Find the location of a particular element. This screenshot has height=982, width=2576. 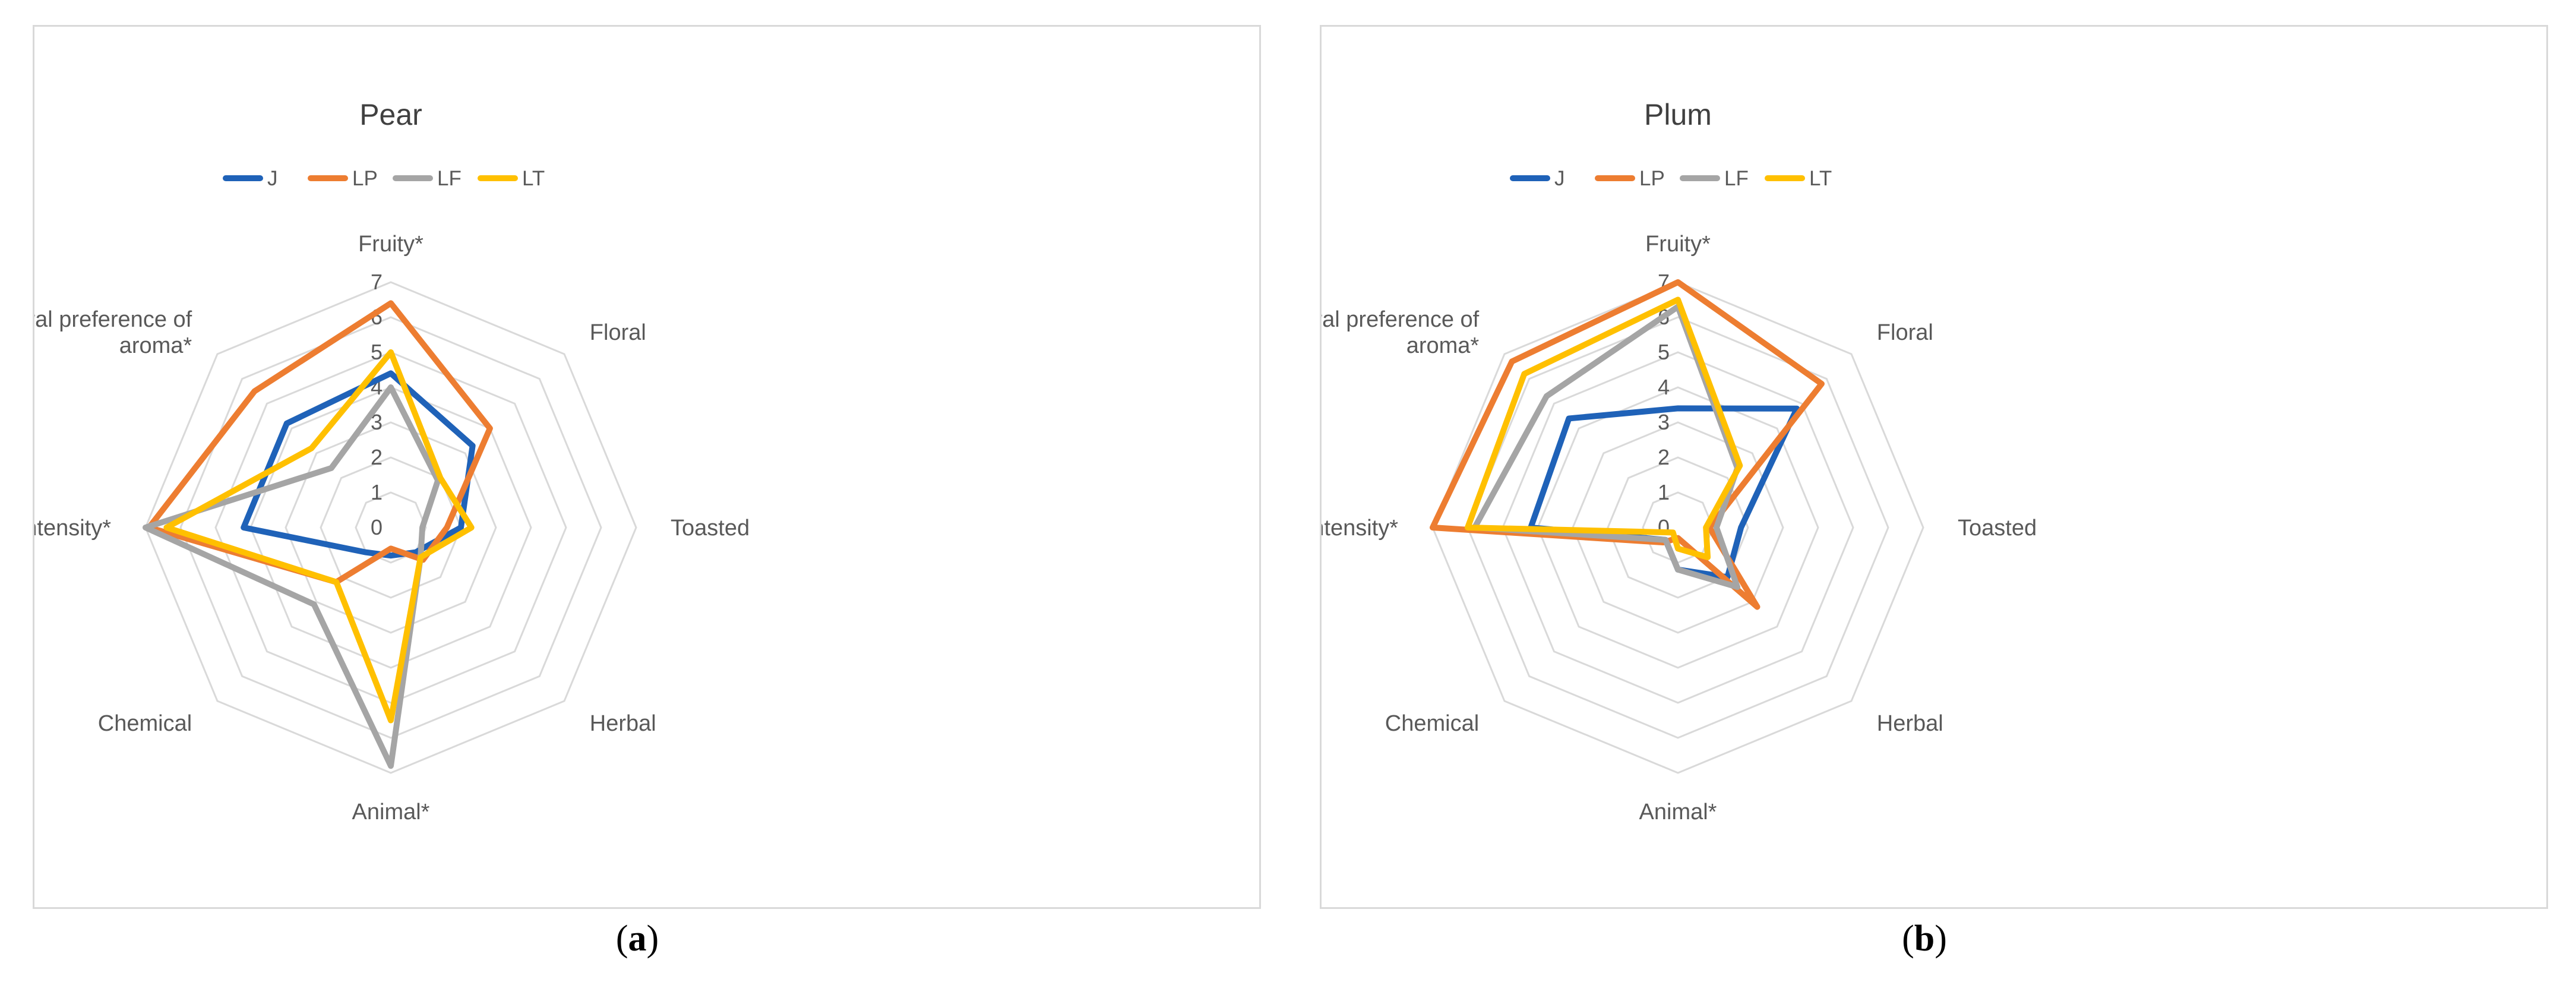

caption-b: (b) is located at coordinates (1924, 938).